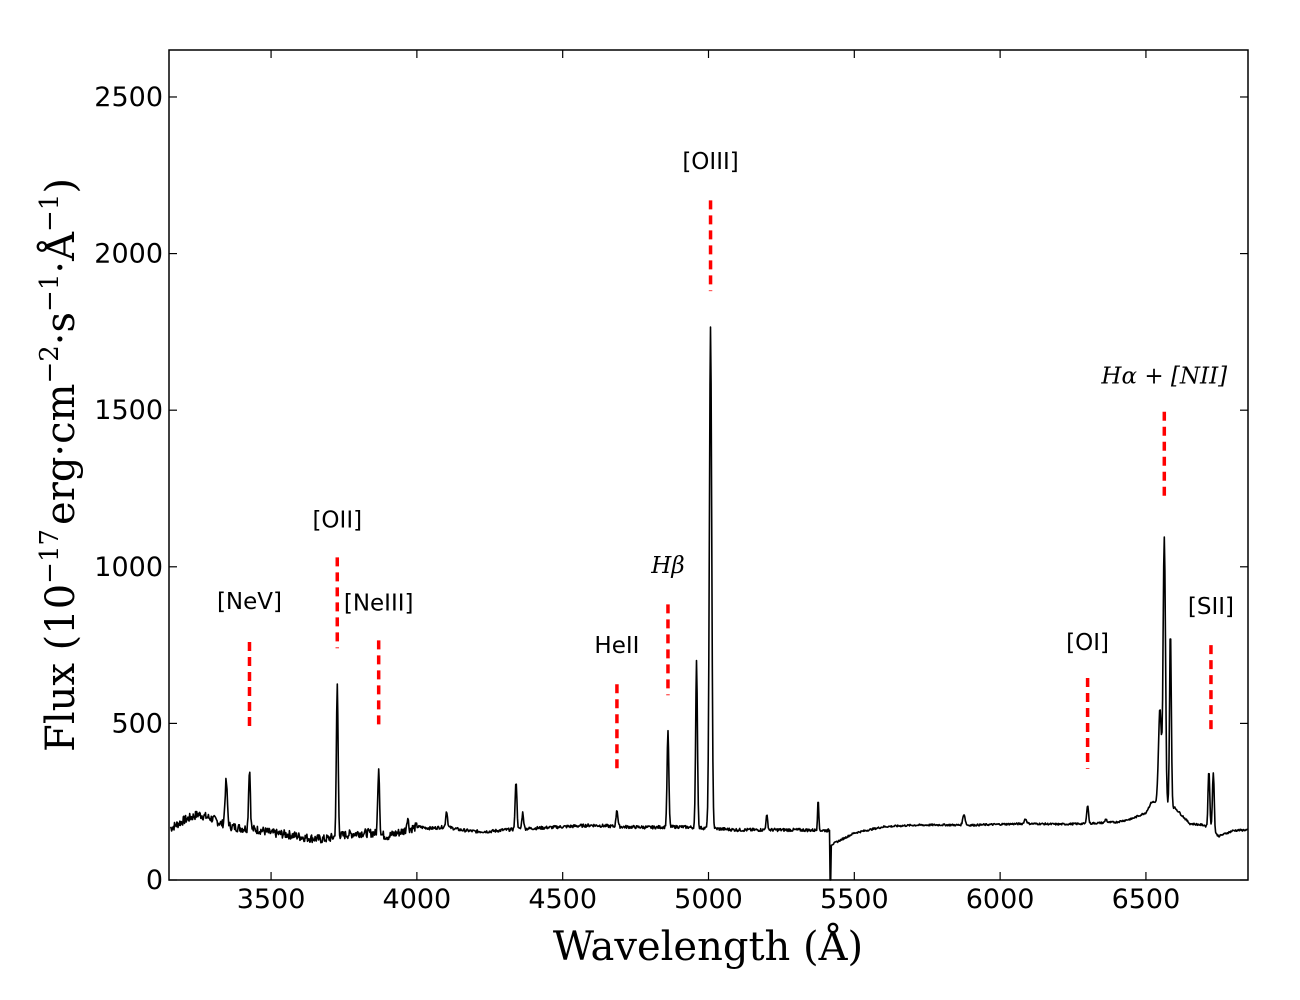 This screenshot has width=1300, height=1000. I want to click on y-tick-label-0: 0, so click(154, 880).